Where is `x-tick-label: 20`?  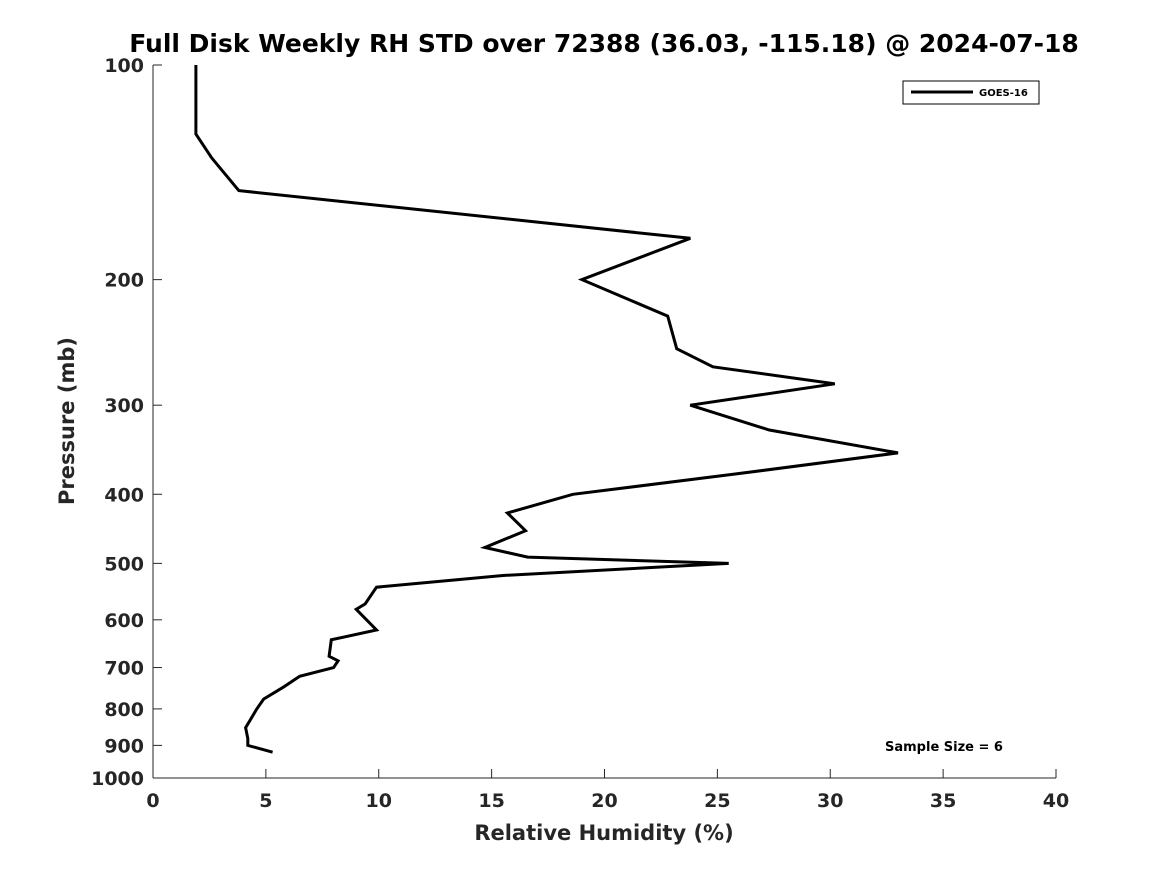
x-tick-label: 20 is located at coordinates (604, 801).